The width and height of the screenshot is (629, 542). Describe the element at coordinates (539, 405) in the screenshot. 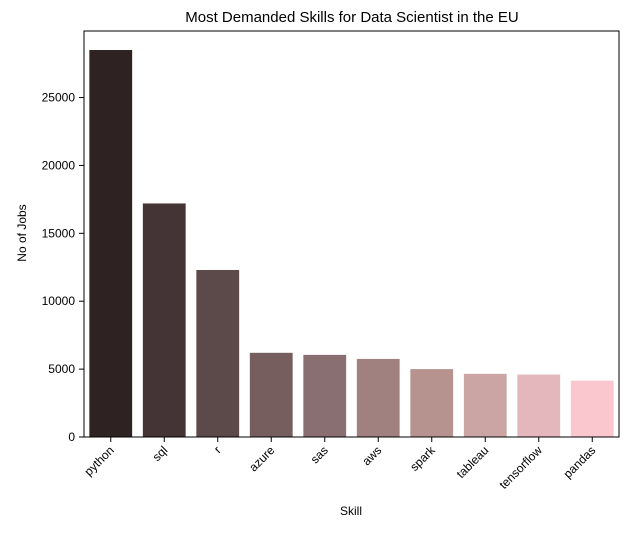

I see `bar-tensorflow` at that location.